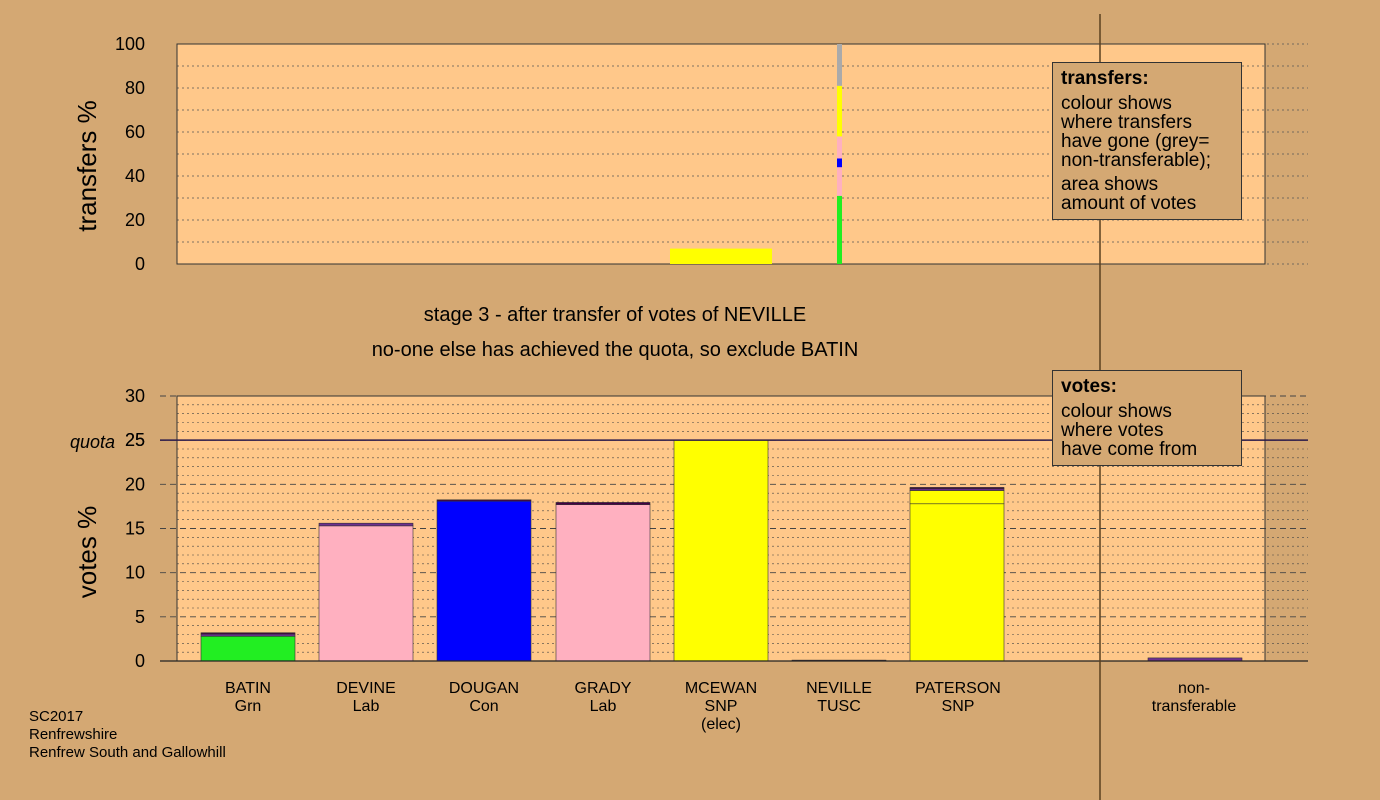 This screenshot has height=800, width=1380. Describe the element at coordinates (135, 132) in the screenshot. I see `transfers-y-tick-label: 60` at that location.